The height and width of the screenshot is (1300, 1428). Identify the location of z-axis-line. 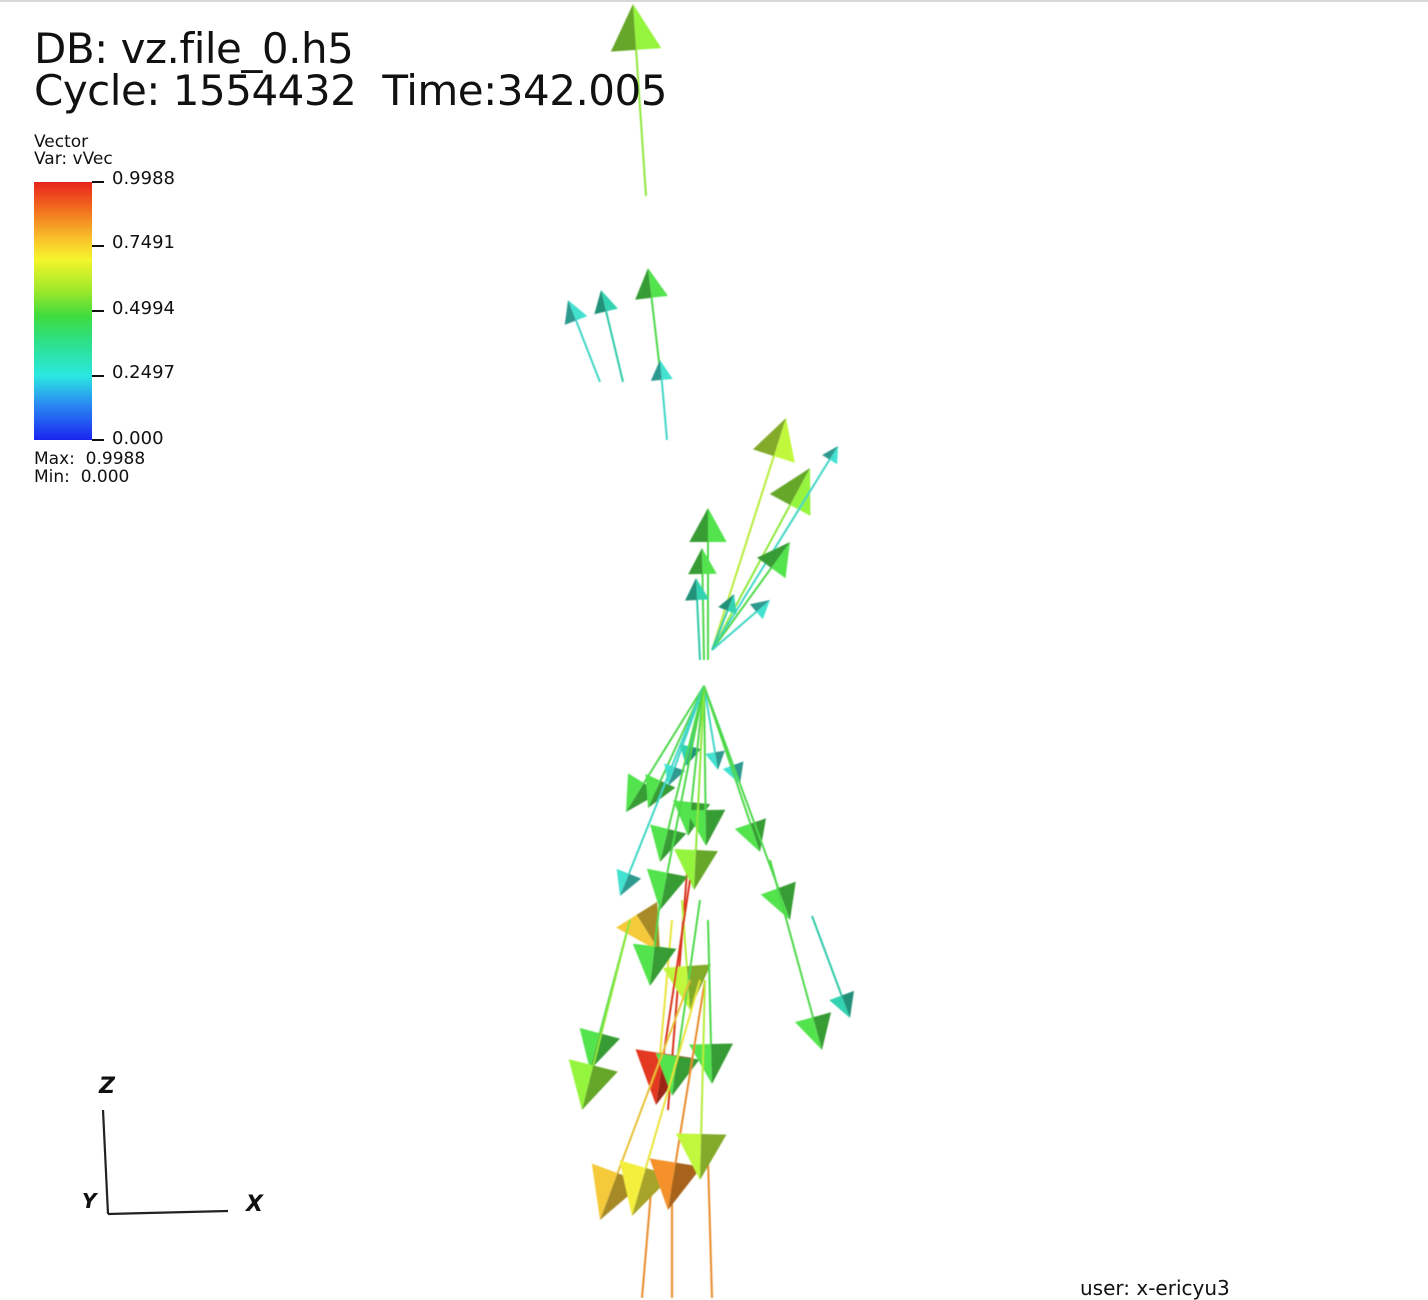
(105, 1162).